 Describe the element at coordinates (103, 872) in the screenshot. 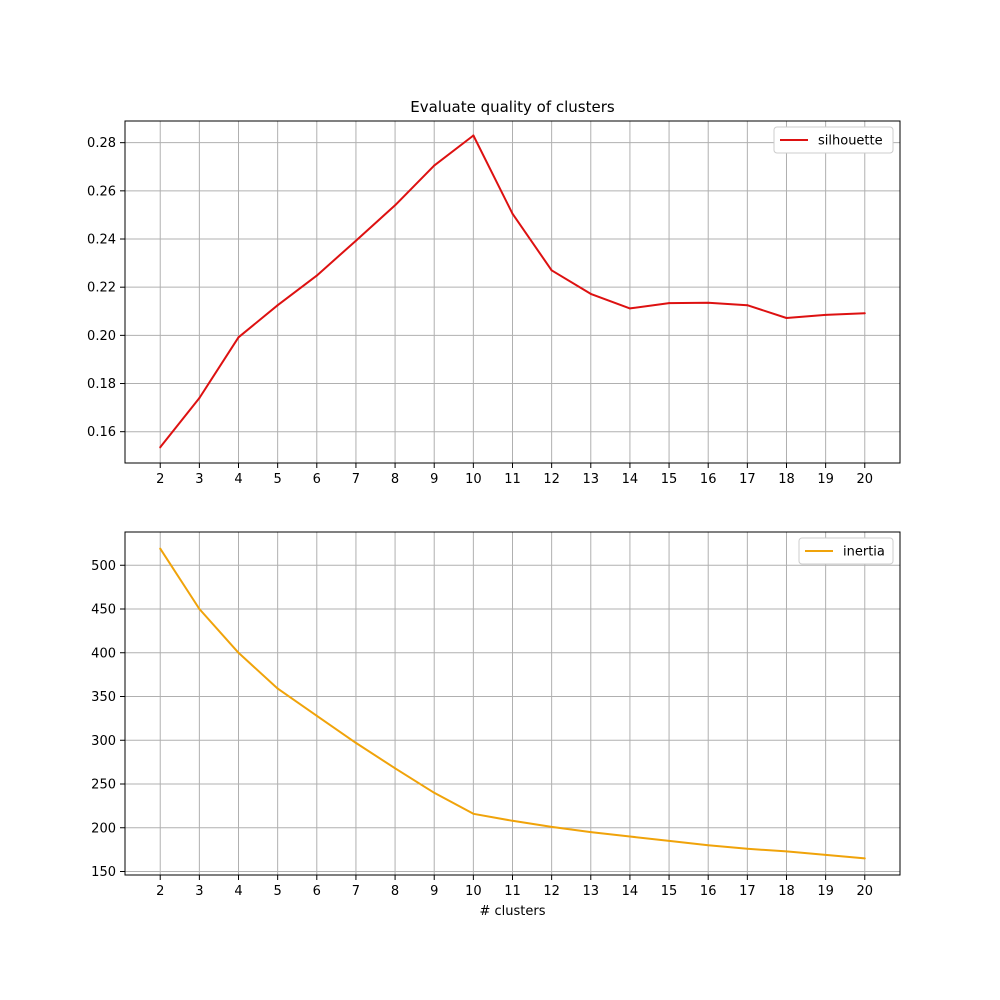

I see `y-tick-label: 150` at that location.